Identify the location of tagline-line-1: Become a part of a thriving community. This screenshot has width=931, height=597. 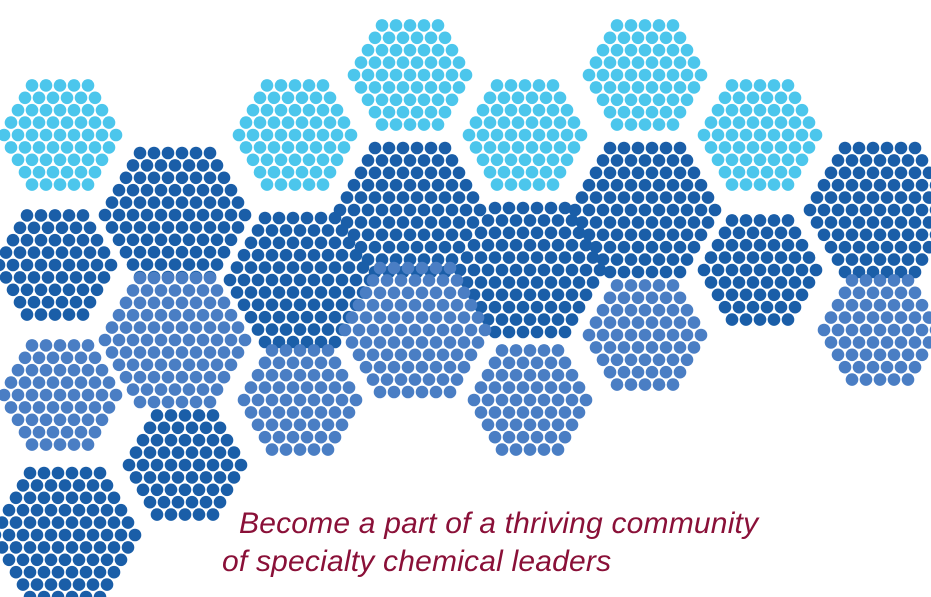
(499, 523).